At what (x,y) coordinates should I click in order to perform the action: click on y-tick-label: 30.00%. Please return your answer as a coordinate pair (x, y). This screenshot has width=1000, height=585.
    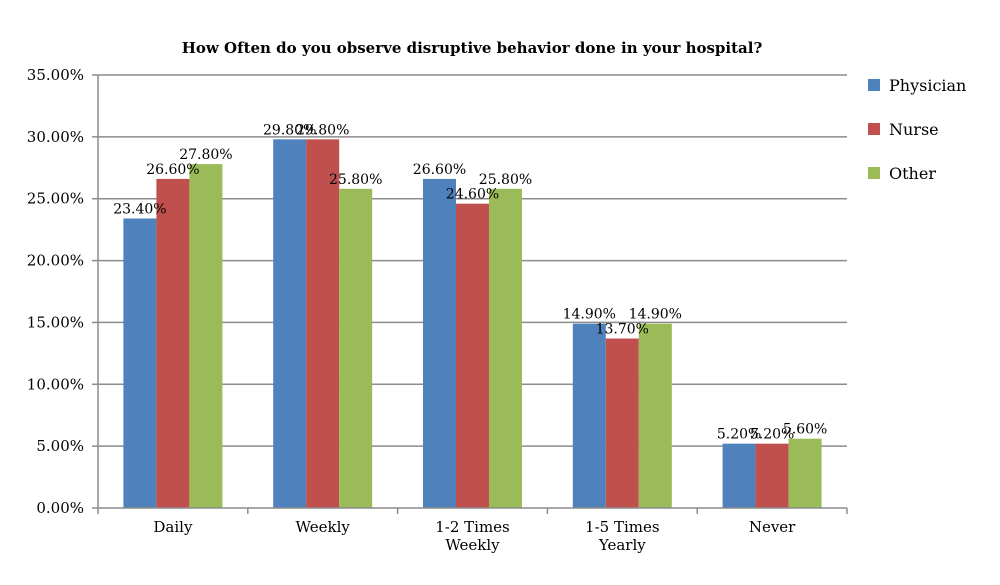
    Looking at the image, I should click on (55, 137).